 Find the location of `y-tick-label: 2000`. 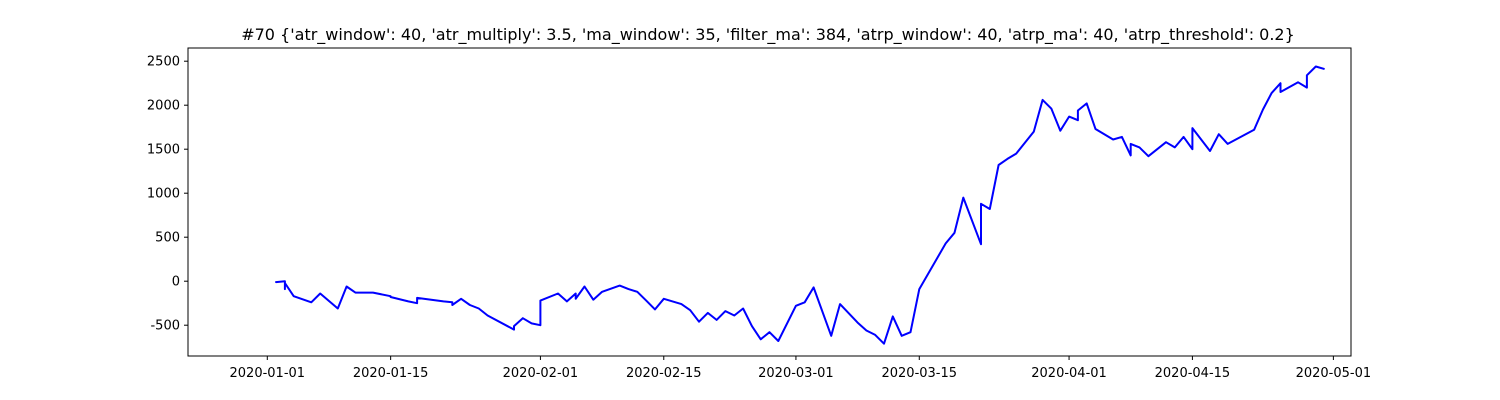

y-tick-label: 2000 is located at coordinates (163, 106).